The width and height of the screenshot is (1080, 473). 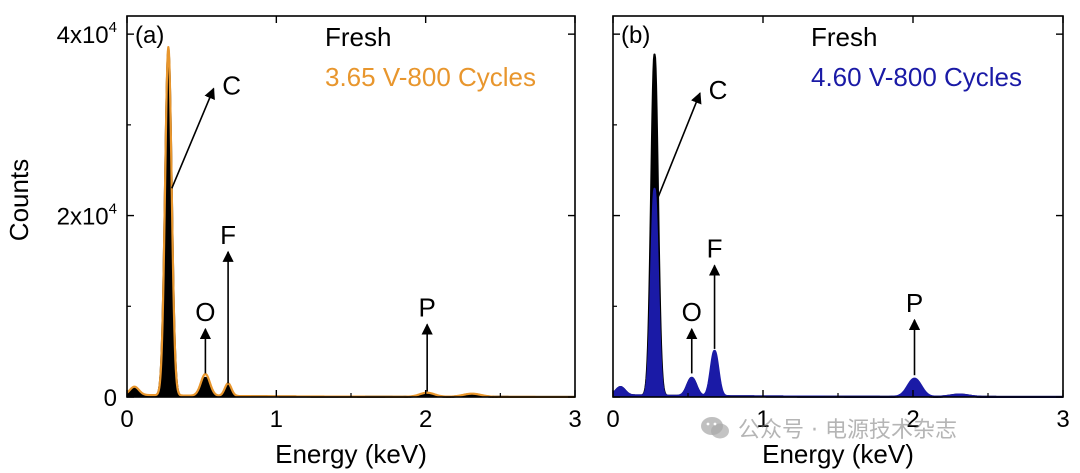 I want to click on legend-entry: 3.65 V-800 Cycles, so click(x=430, y=77).